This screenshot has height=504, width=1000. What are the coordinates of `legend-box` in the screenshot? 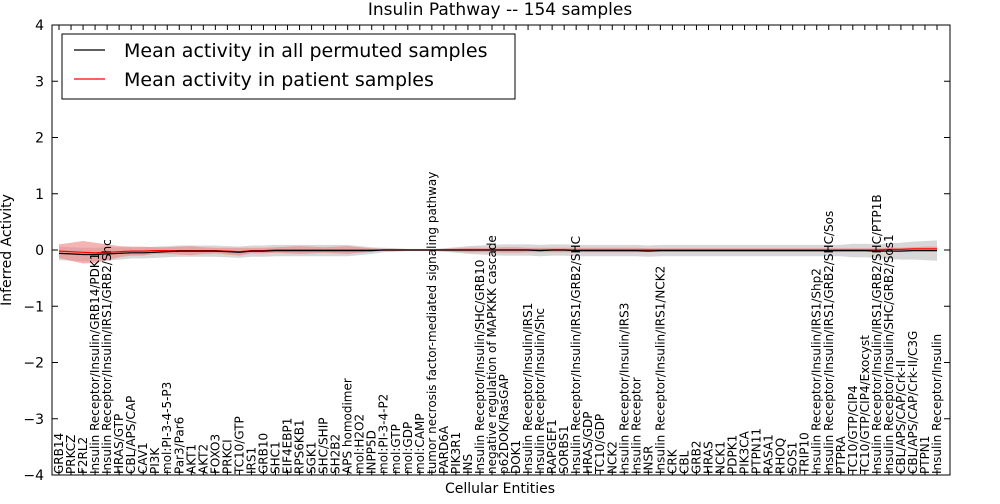 It's located at (288, 66).